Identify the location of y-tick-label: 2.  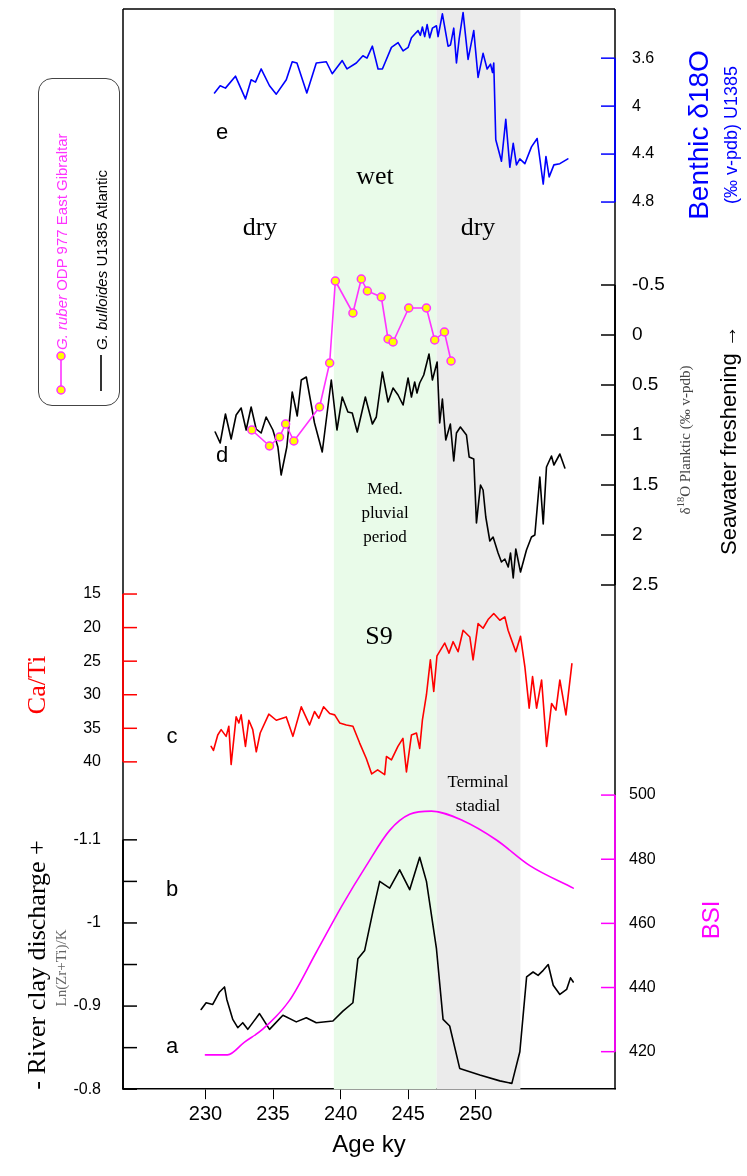
(637, 534).